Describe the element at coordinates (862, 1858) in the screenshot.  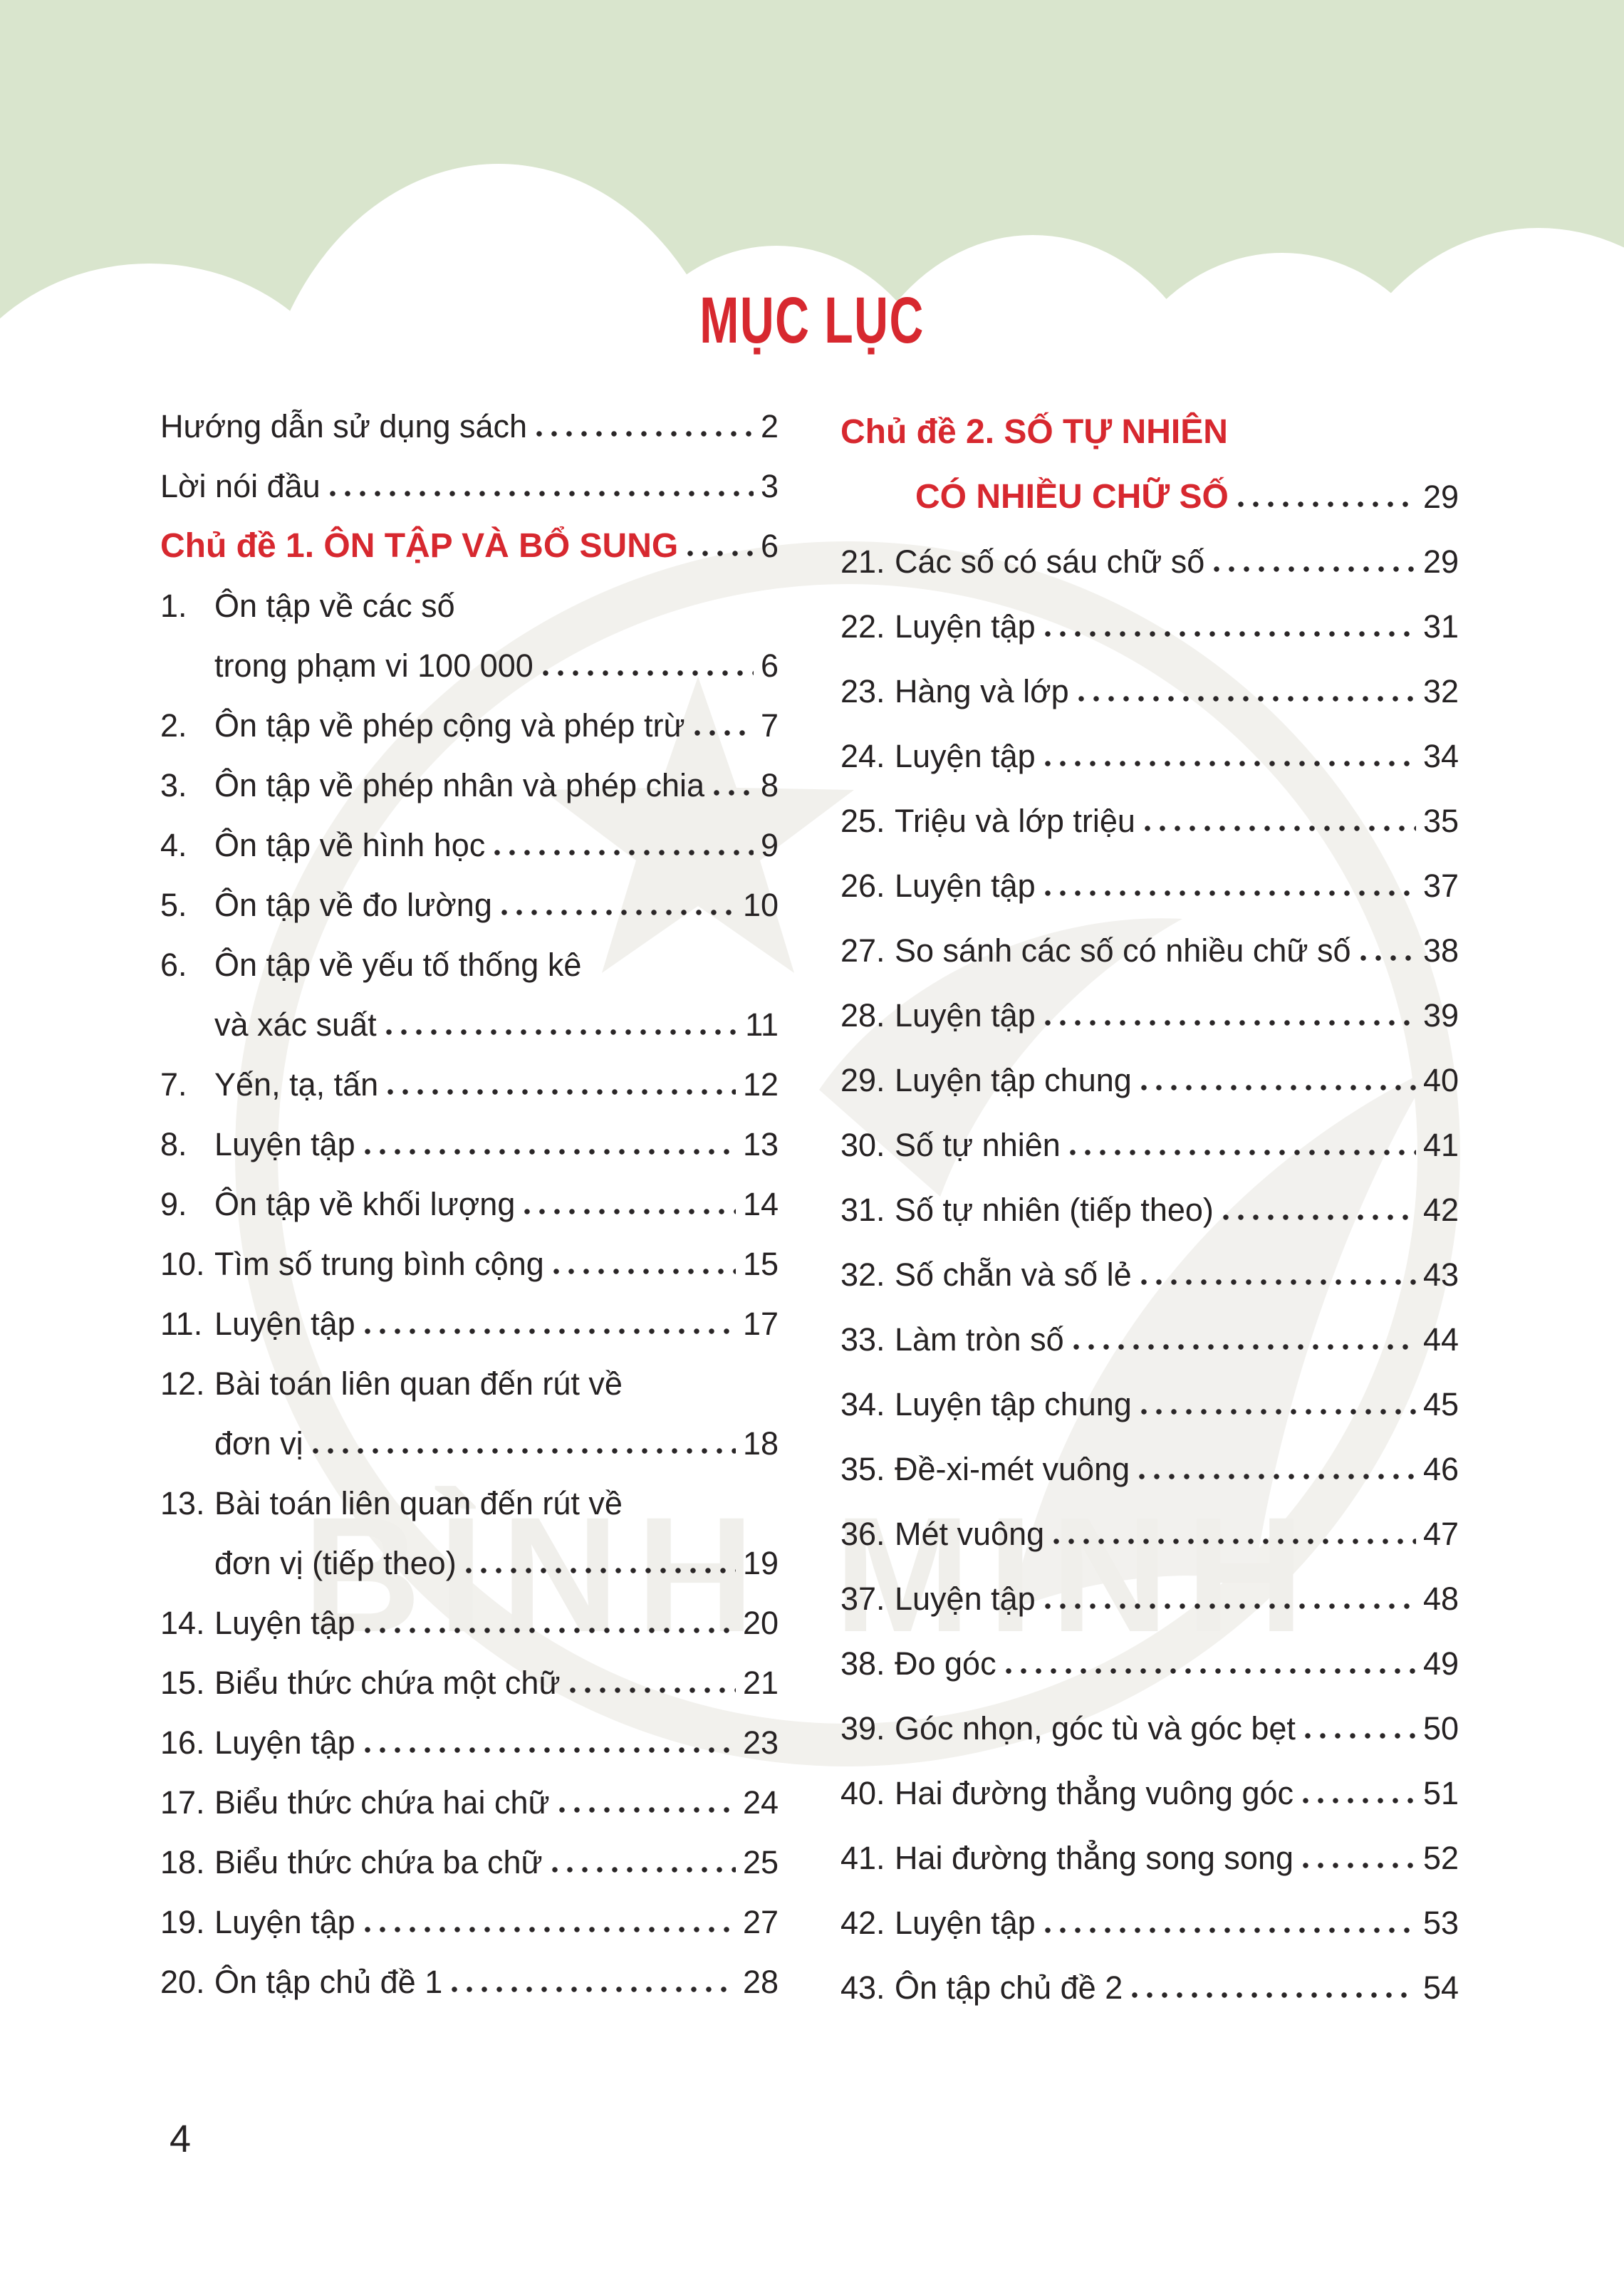
I see `entry-number: 41.` at that location.